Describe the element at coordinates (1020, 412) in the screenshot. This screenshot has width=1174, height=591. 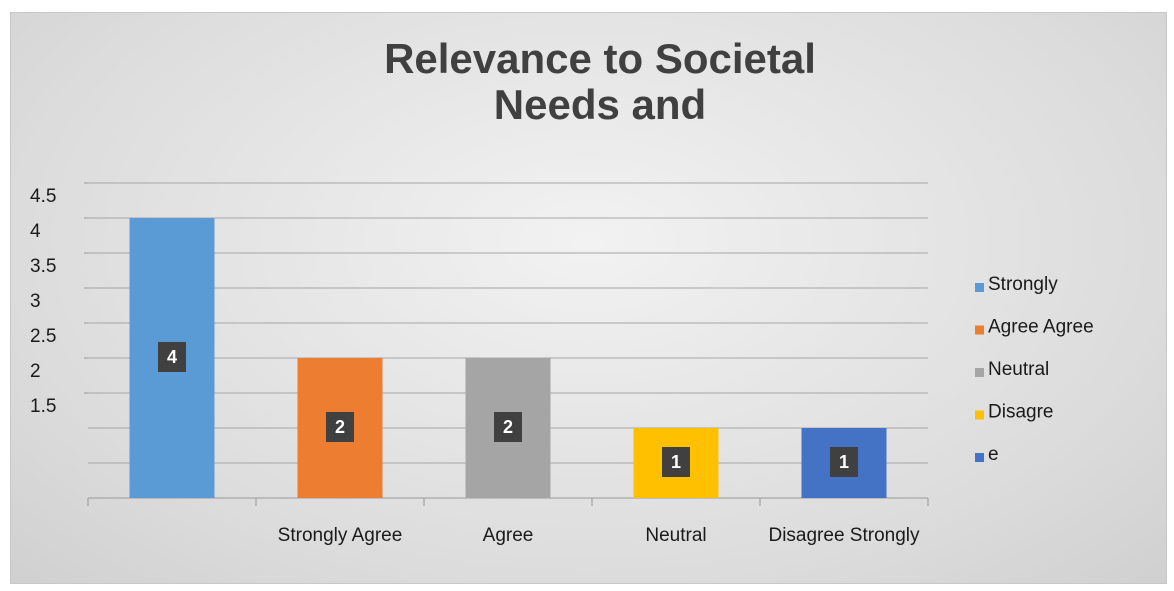
I see `legend-label: Disagre` at that location.